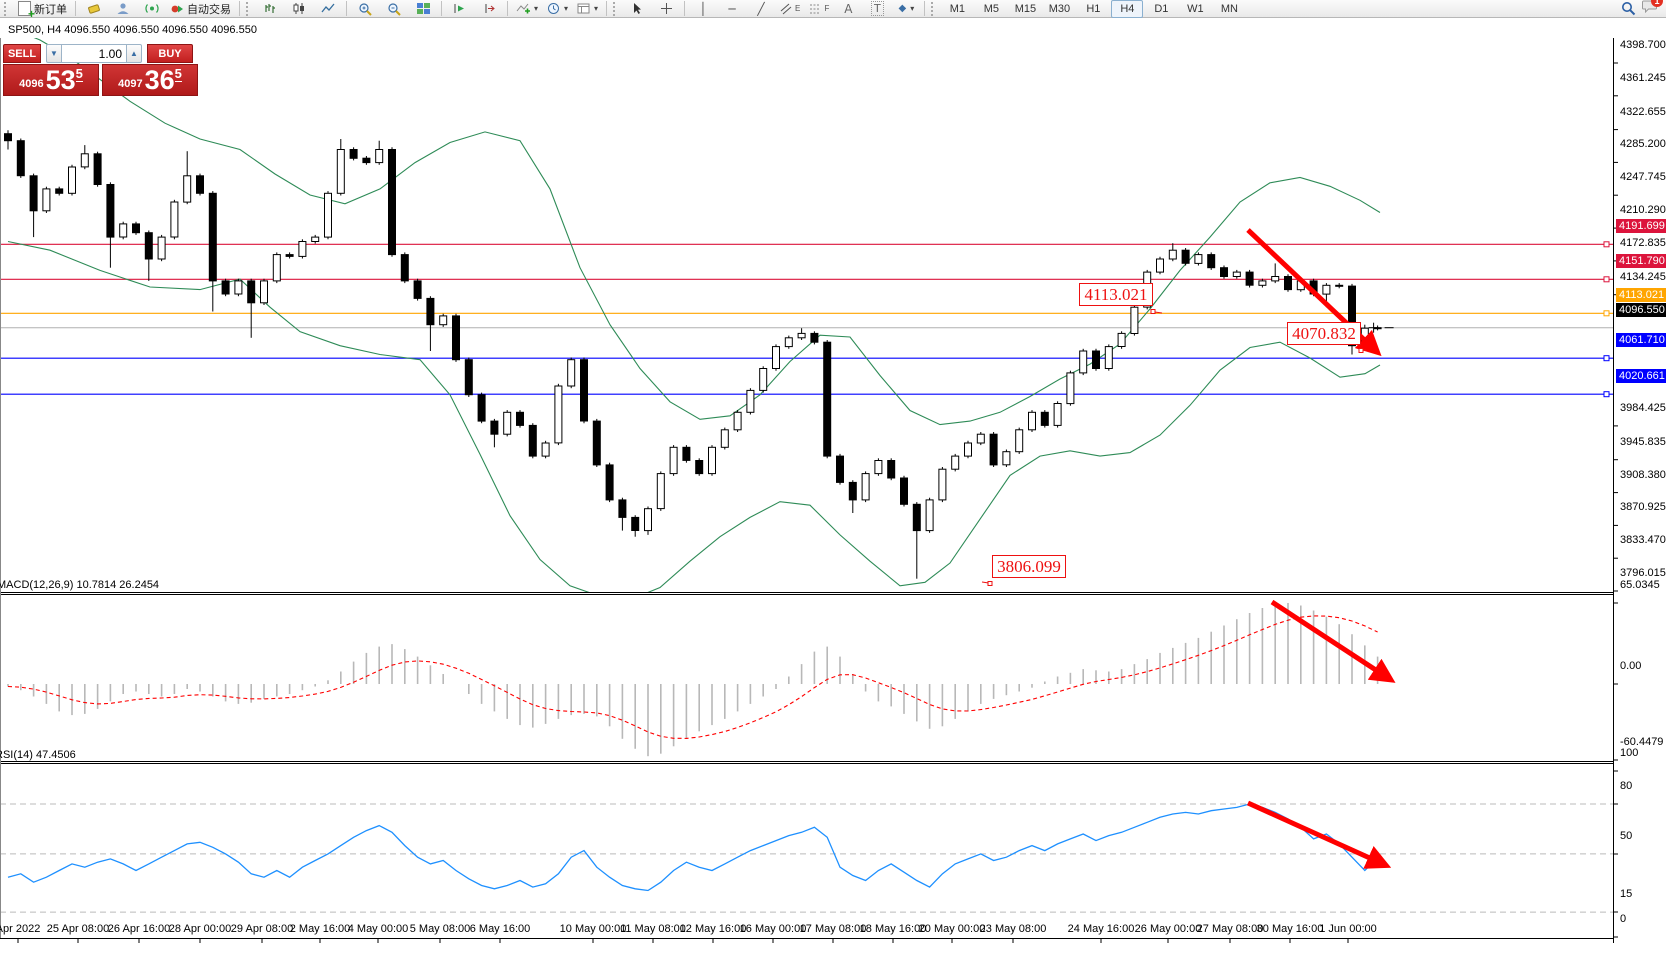  I want to click on annotation-anchors, so click(1174, 447).